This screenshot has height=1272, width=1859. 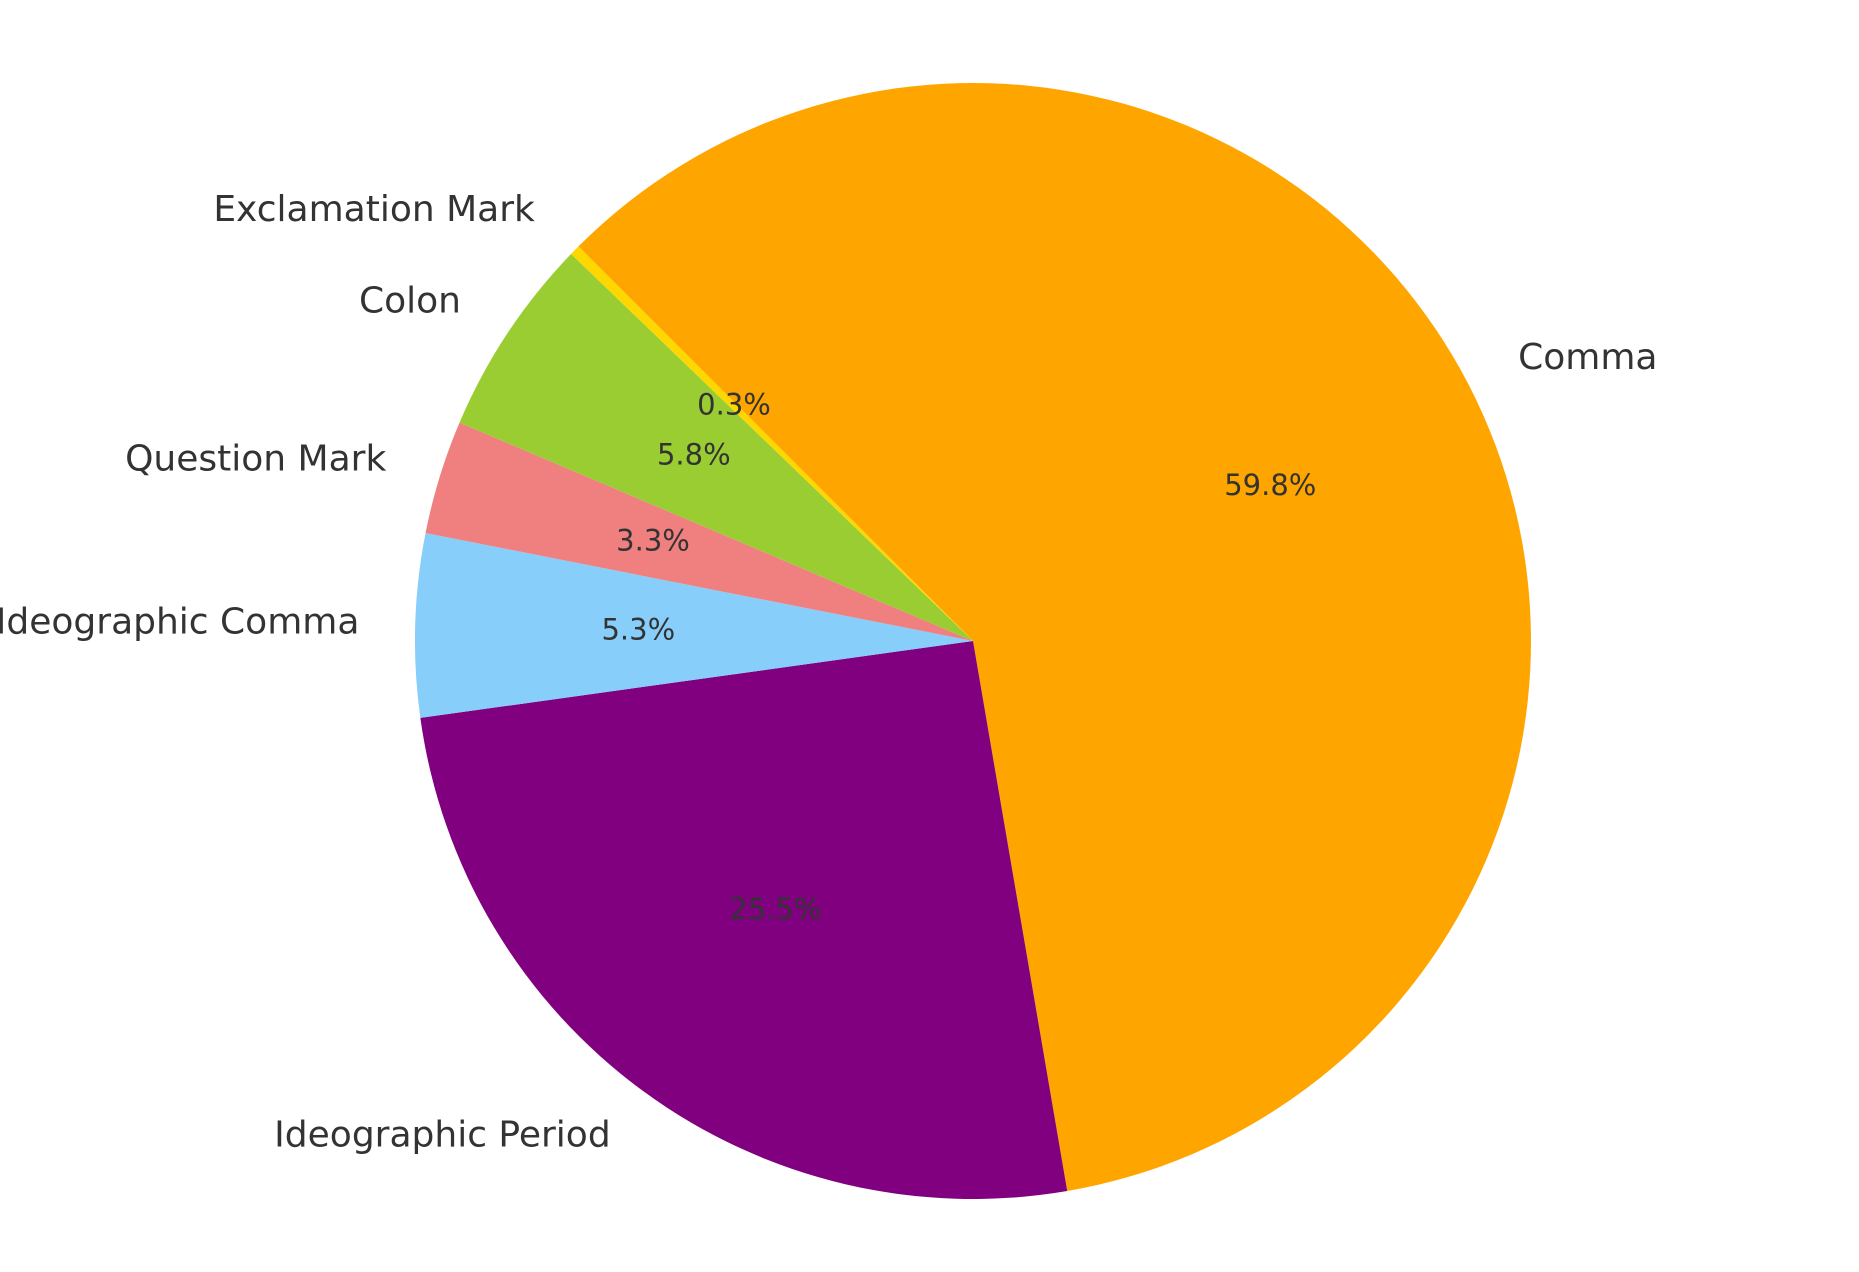 I want to click on pct-label-ideographic-comma: 5.3%, so click(x=638, y=630).